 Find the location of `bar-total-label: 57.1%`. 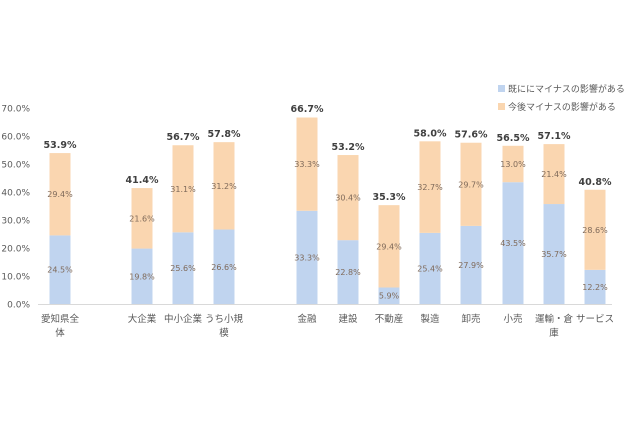

bar-total-label: 57.1% is located at coordinates (554, 136).